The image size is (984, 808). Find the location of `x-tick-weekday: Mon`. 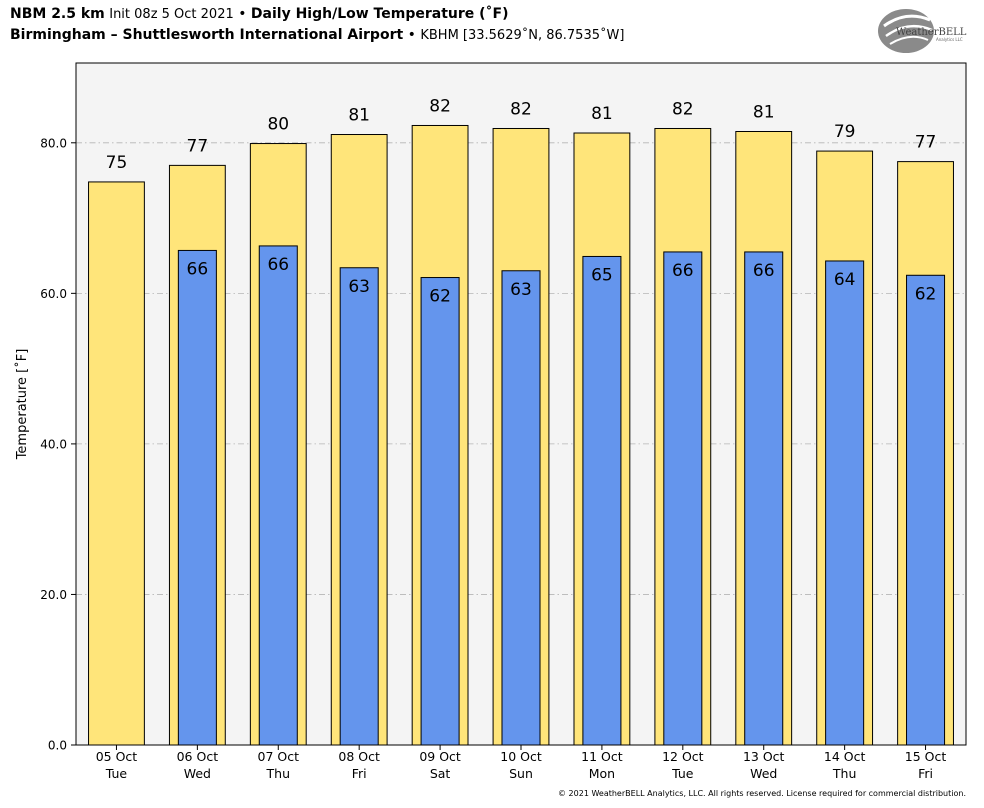

x-tick-weekday: Mon is located at coordinates (602, 773).